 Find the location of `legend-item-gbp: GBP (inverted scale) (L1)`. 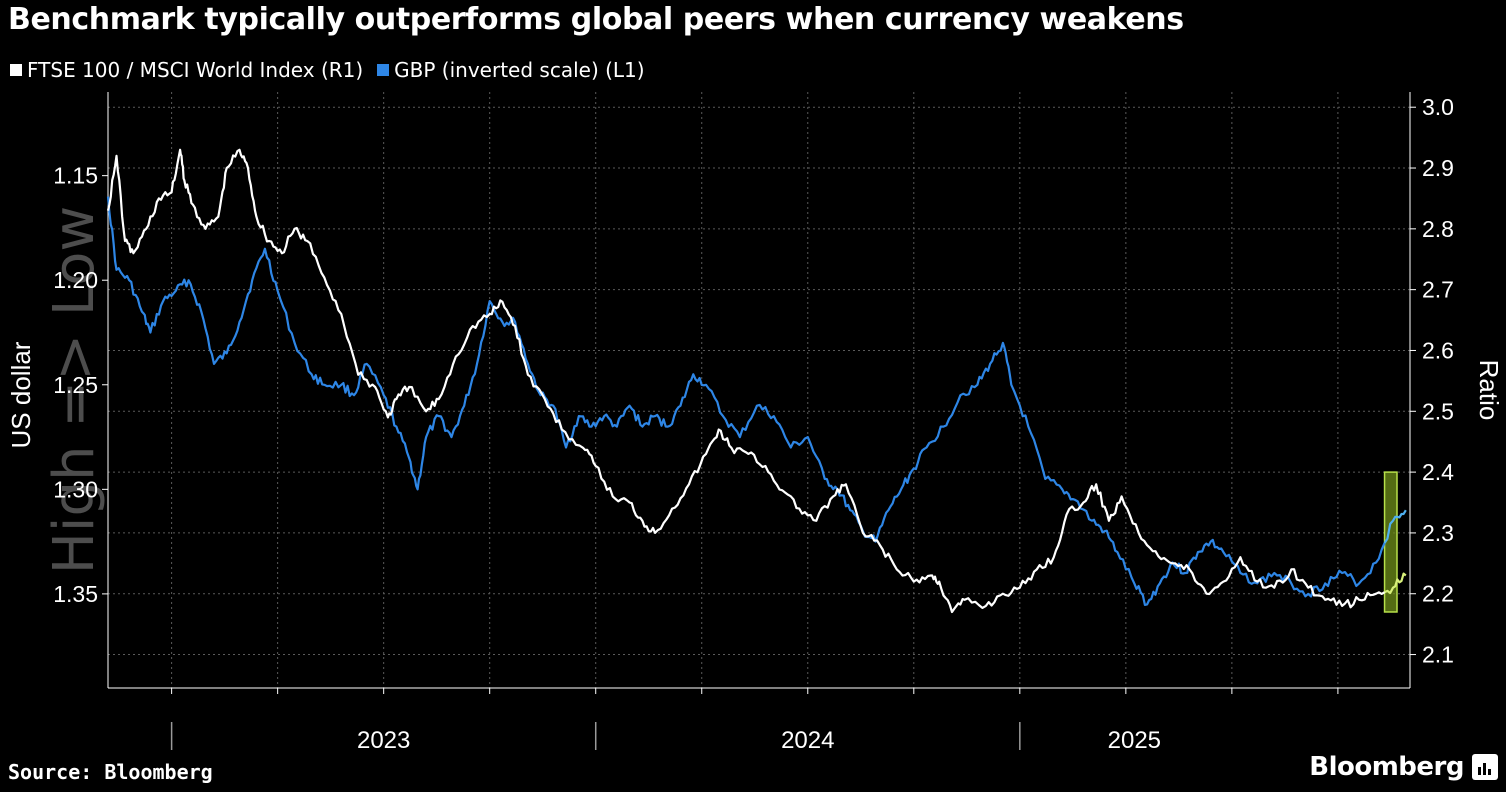

legend-item-gbp: GBP (inverted scale) (L1) is located at coordinates (511, 70).